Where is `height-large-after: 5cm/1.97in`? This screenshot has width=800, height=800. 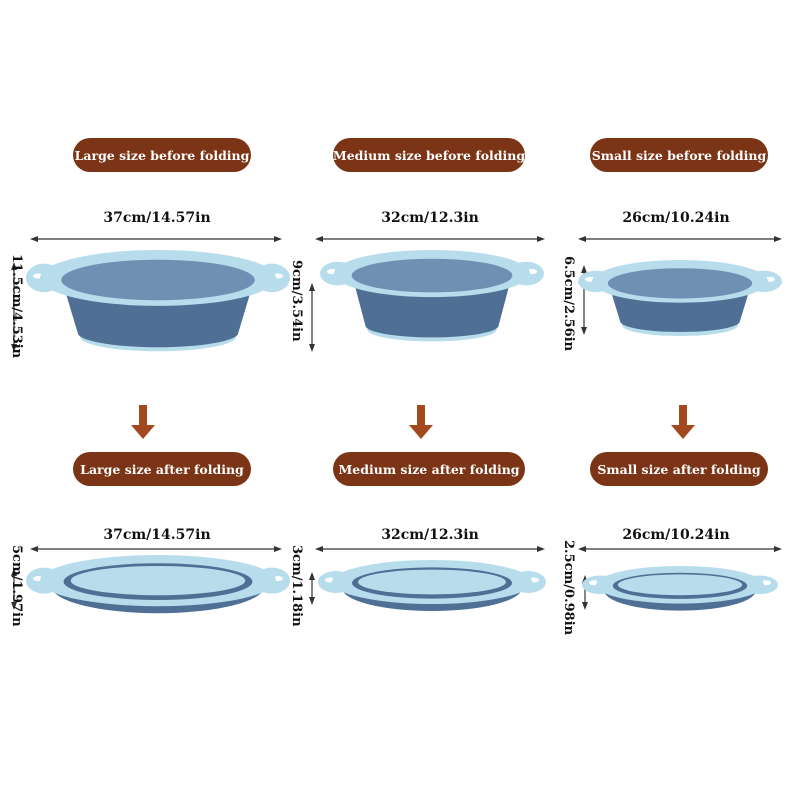
height-large-after: 5cm/1.97in is located at coordinates (16, 586).